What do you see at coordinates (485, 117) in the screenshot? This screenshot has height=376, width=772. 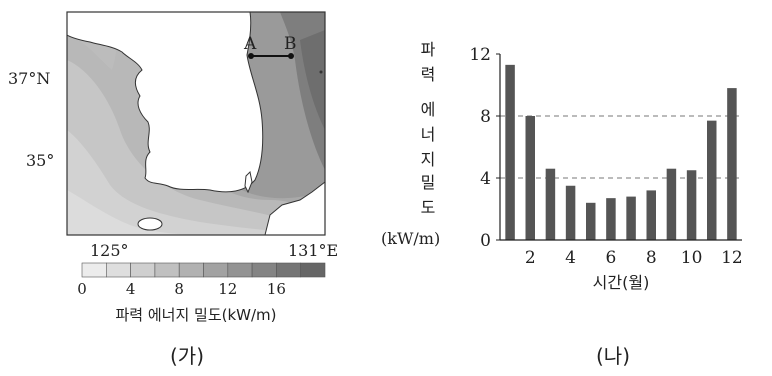 I see `y-tick-label: 8` at bounding box center [485, 117].